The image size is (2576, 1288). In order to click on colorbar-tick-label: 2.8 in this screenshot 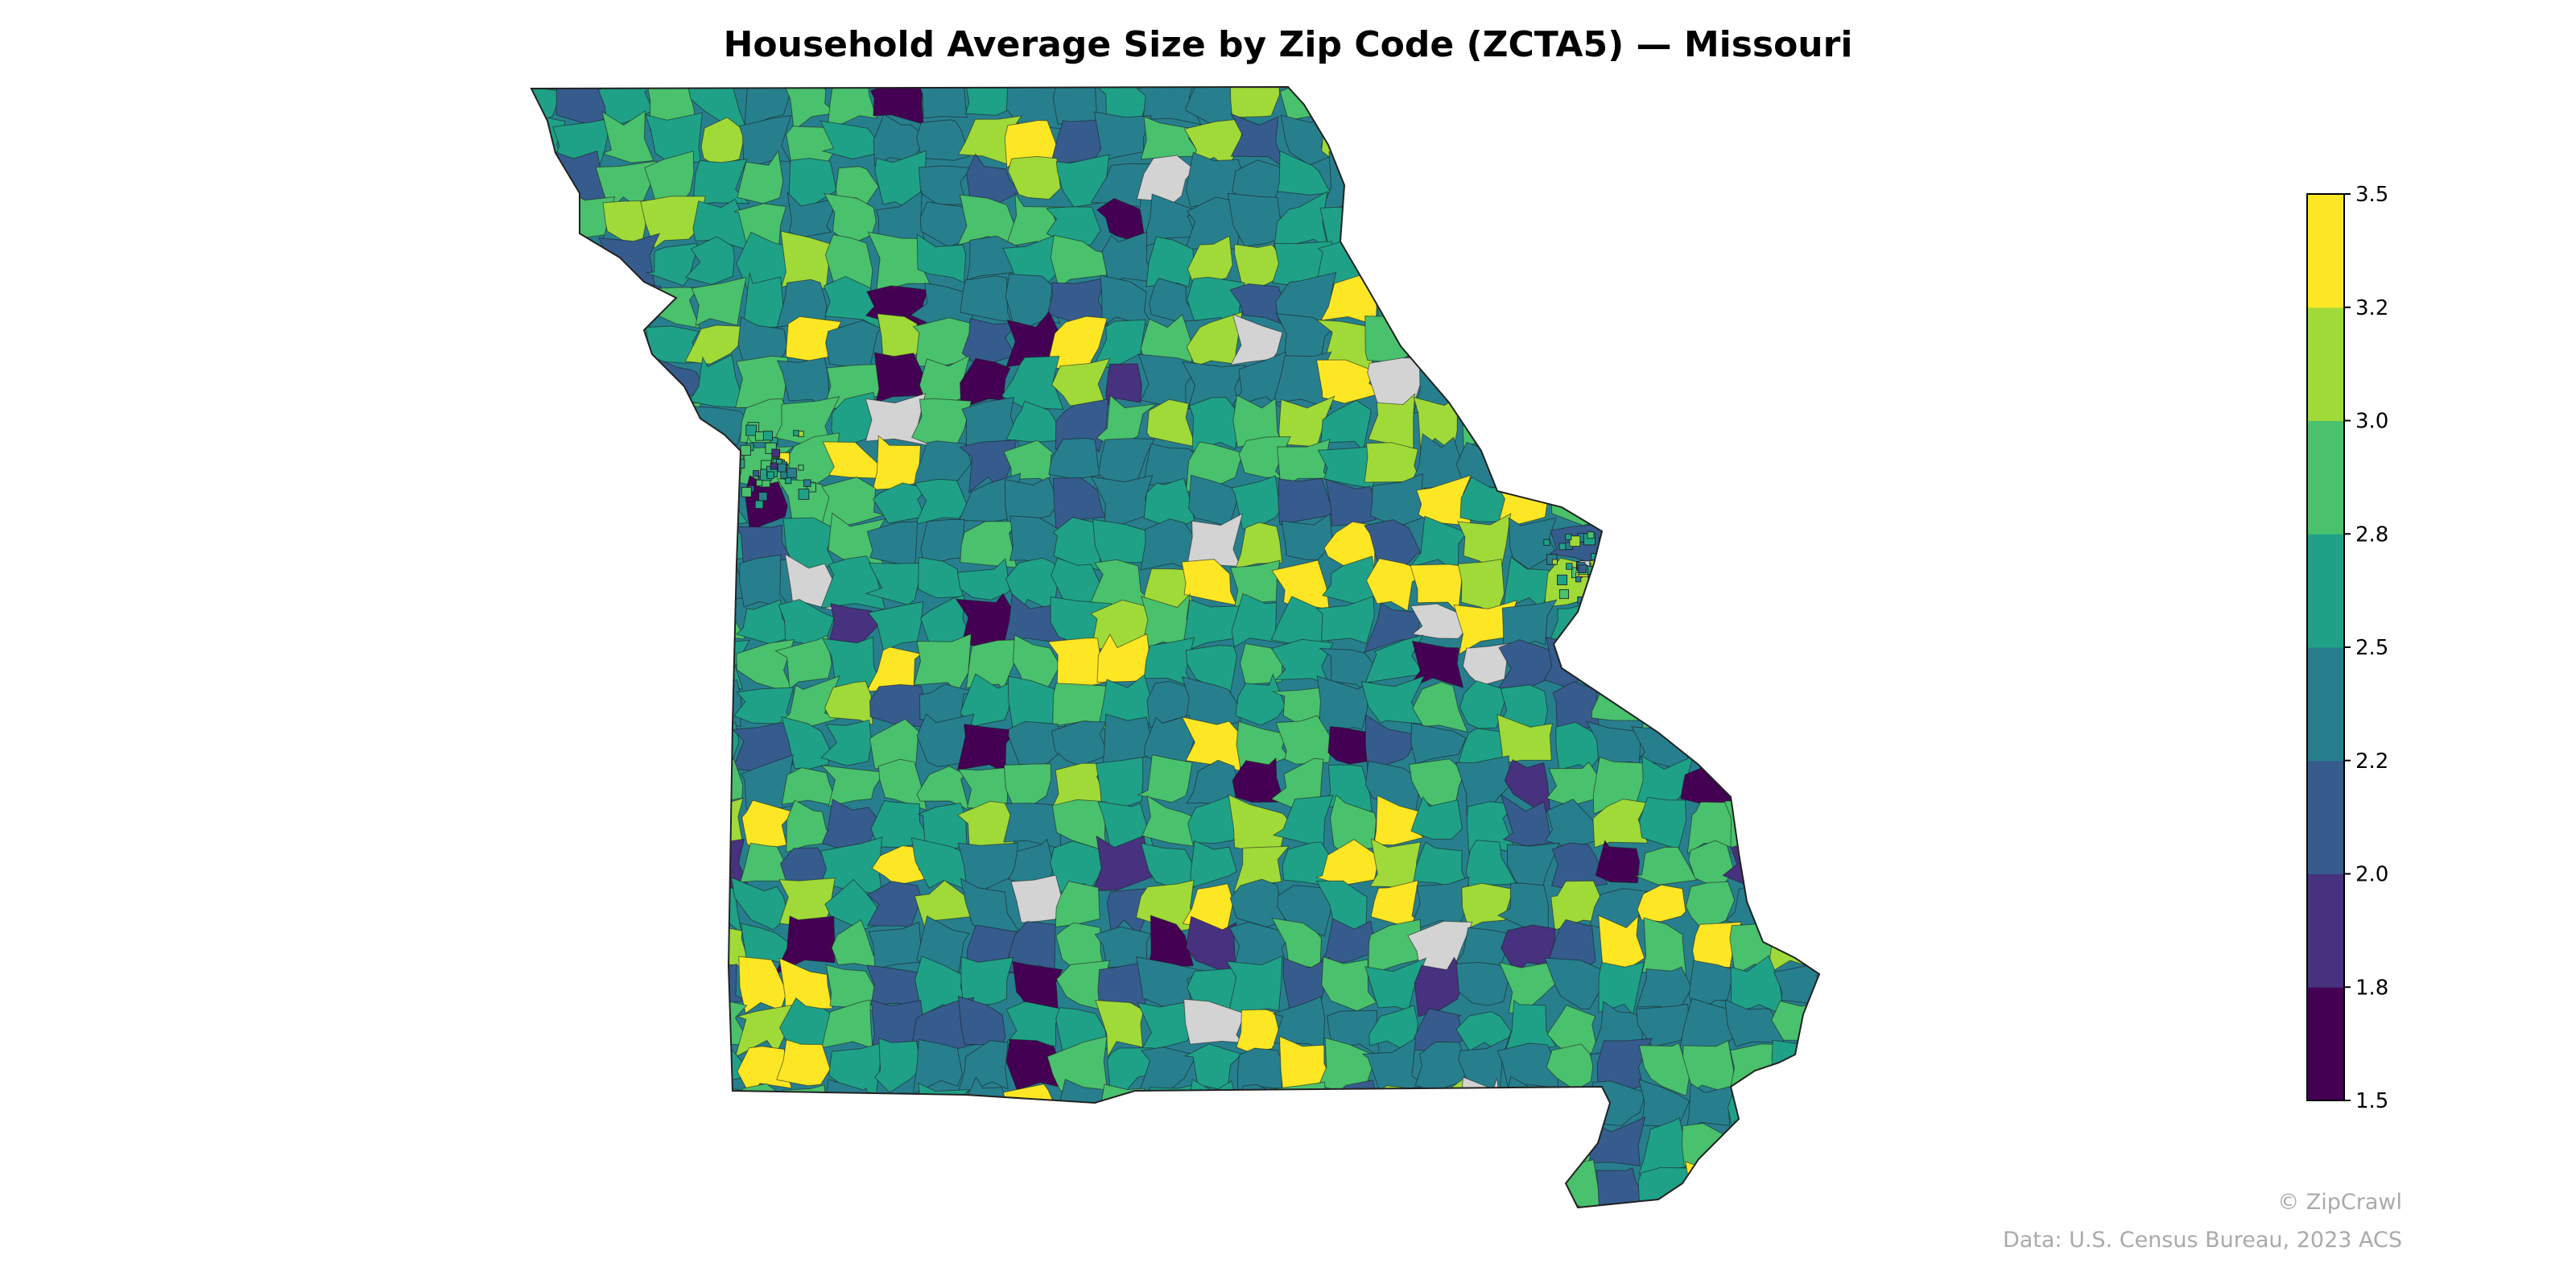, I will do `click(2371, 534)`.